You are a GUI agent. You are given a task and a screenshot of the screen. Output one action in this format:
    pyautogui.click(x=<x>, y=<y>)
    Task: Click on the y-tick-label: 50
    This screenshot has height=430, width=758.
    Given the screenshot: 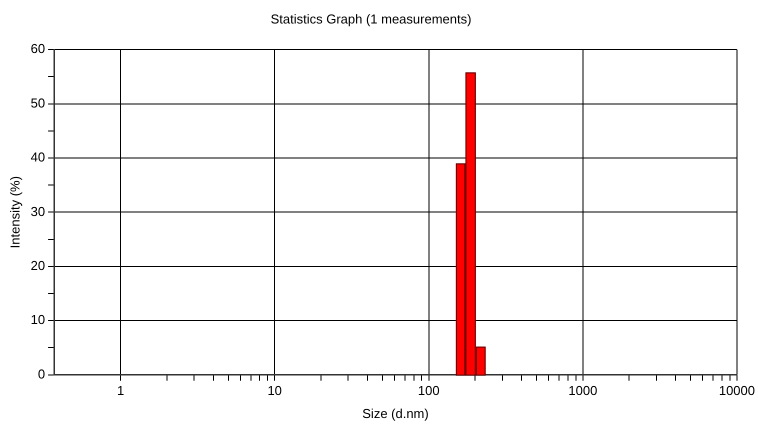 What is the action you would take?
    pyautogui.click(x=38, y=102)
    